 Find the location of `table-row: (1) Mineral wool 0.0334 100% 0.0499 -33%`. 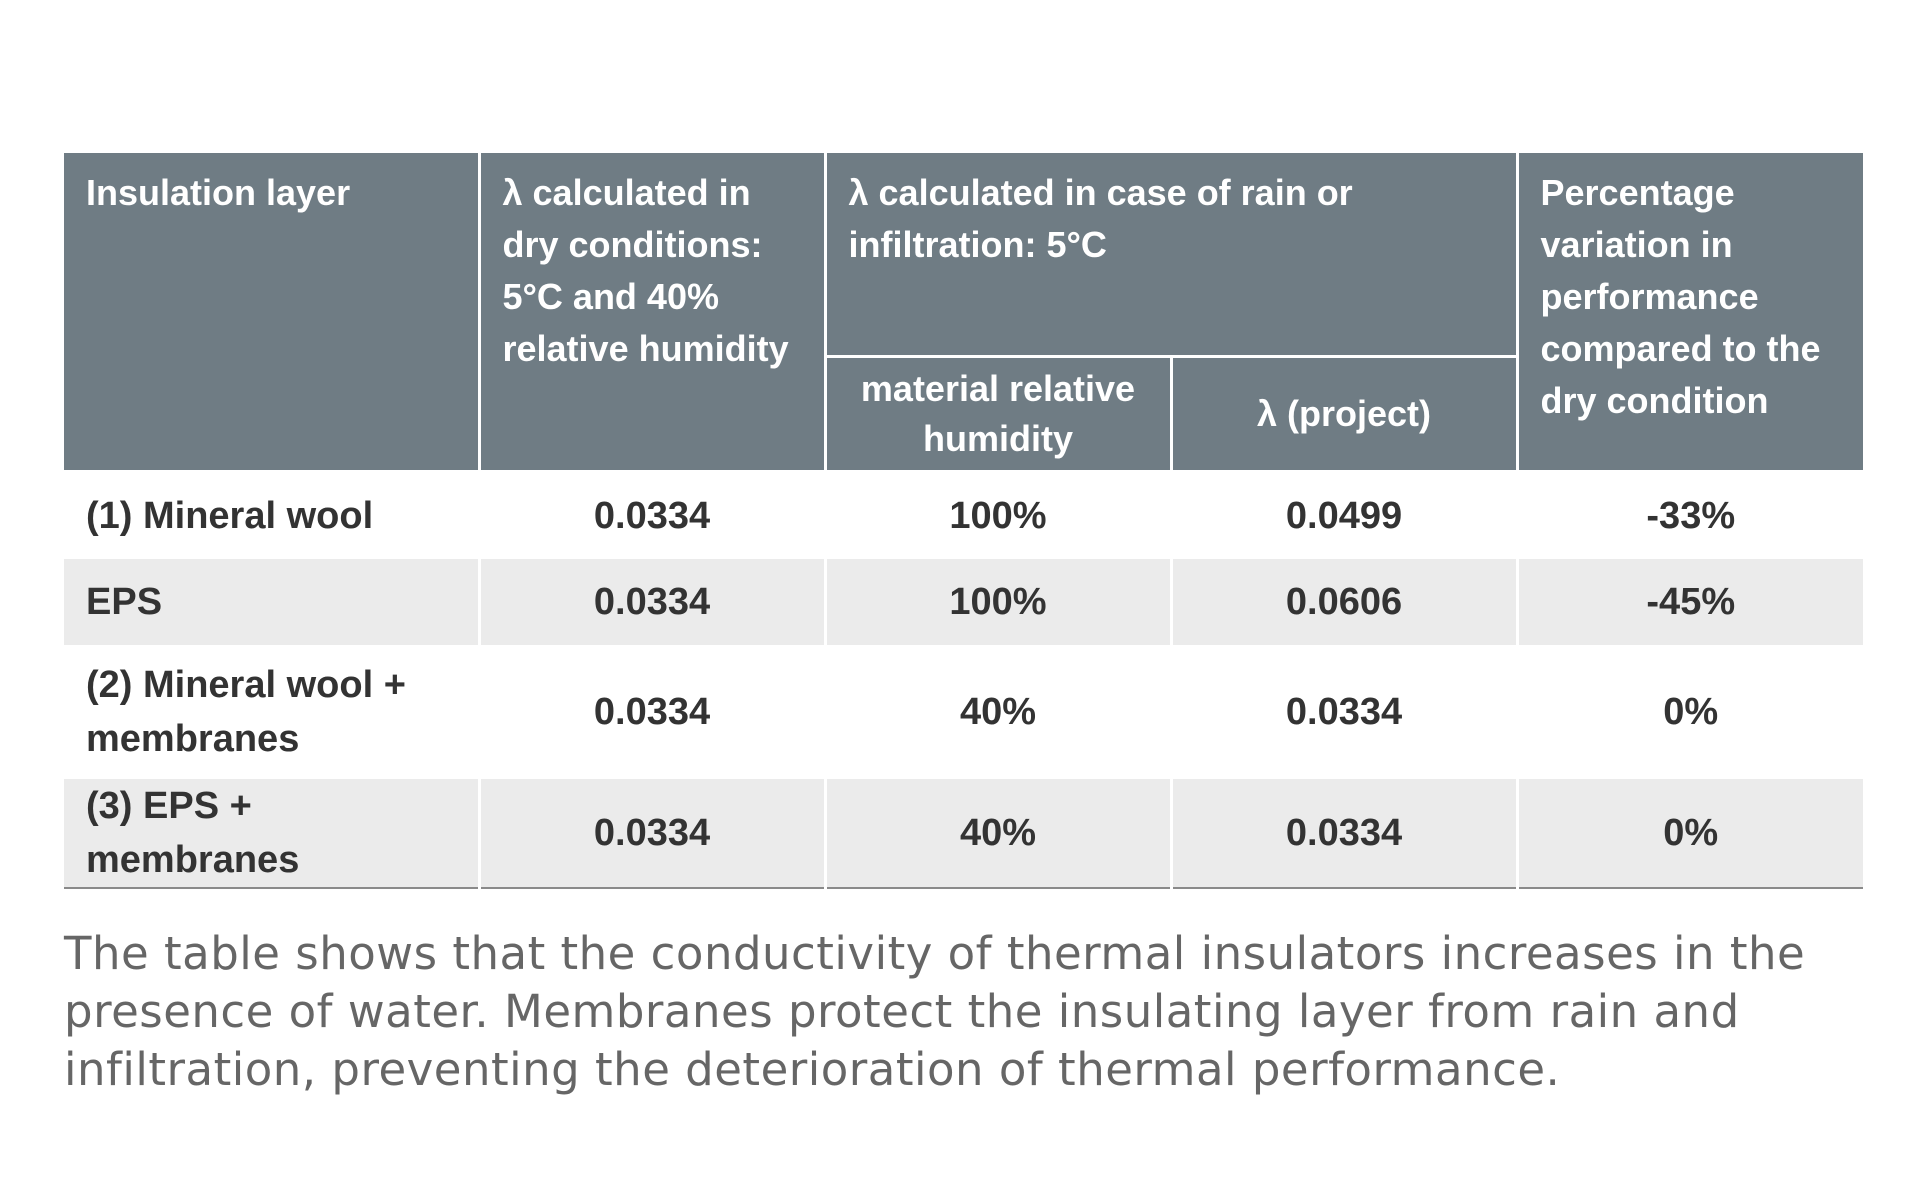

table-row: (1) Mineral wool 0.0334 100% 0.0499 -33% is located at coordinates (964, 515).